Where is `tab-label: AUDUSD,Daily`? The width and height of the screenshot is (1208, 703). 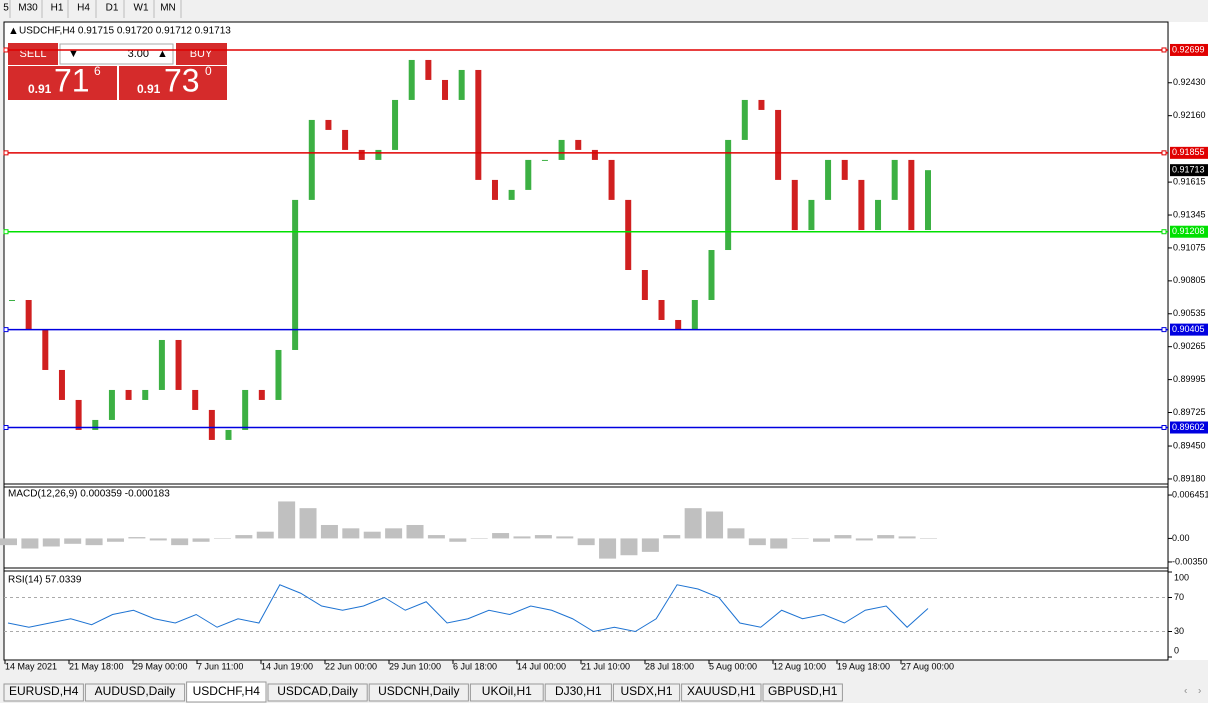 tab-label: AUDUSD,Daily is located at coordinates (135, 691).